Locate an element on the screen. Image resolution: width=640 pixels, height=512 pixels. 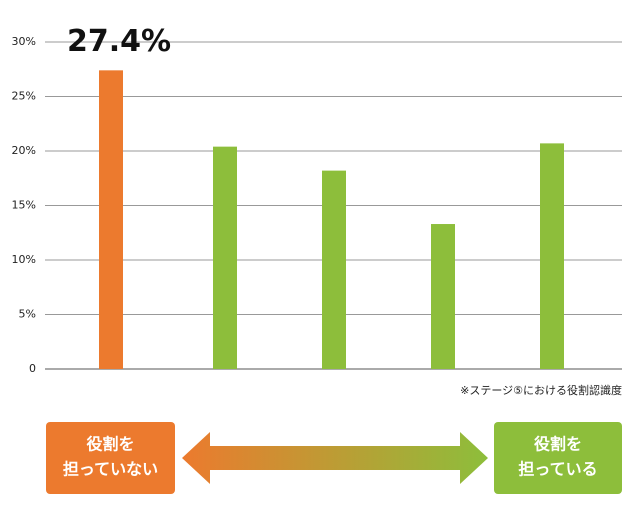
y-tick-label: 10% is located at coordinates (24, 259).